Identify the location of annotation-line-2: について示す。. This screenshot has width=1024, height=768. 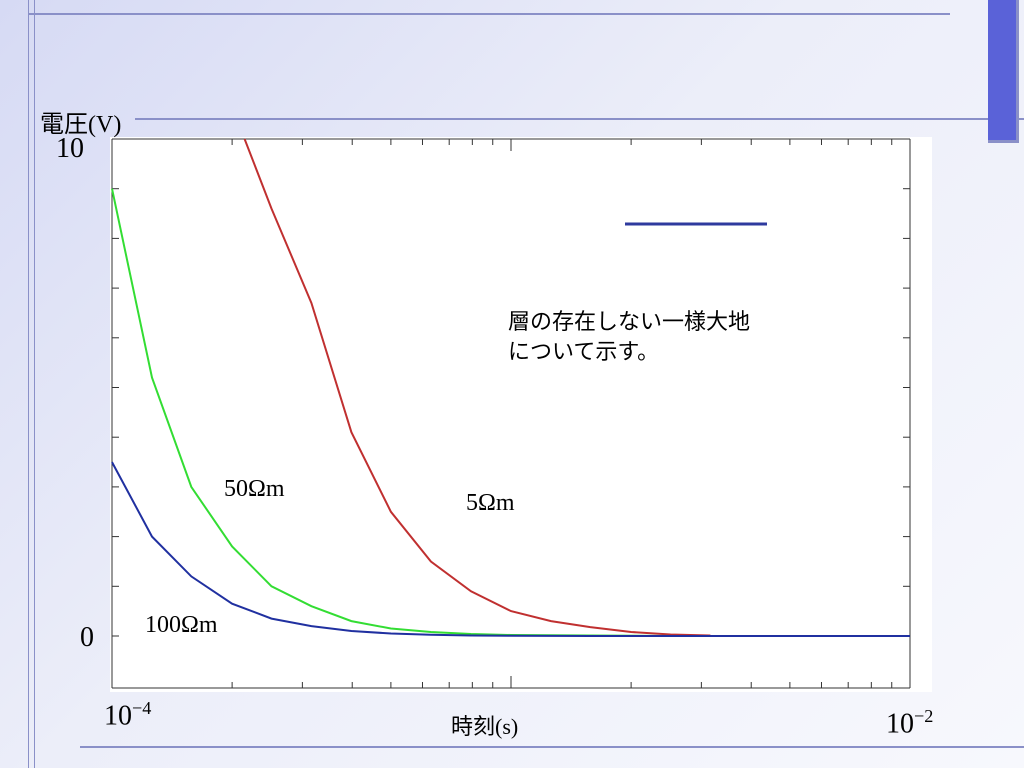
(584, 352).